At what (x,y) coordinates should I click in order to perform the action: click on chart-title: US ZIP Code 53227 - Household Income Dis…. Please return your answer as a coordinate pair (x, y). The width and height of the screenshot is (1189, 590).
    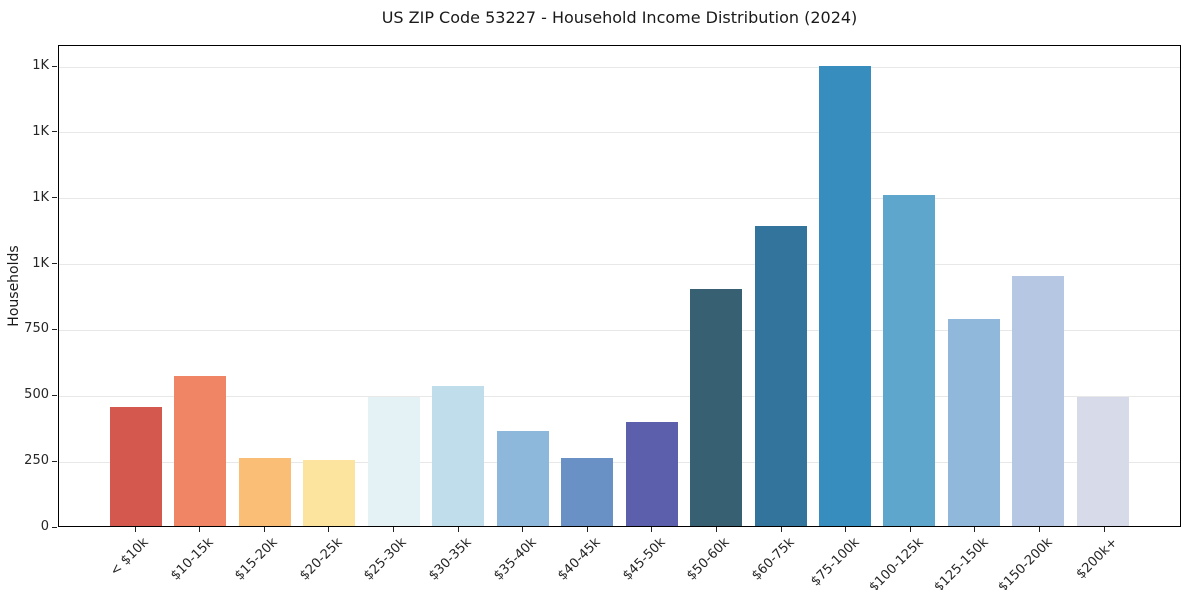
    Looking at the image, I should click on (619, 17).